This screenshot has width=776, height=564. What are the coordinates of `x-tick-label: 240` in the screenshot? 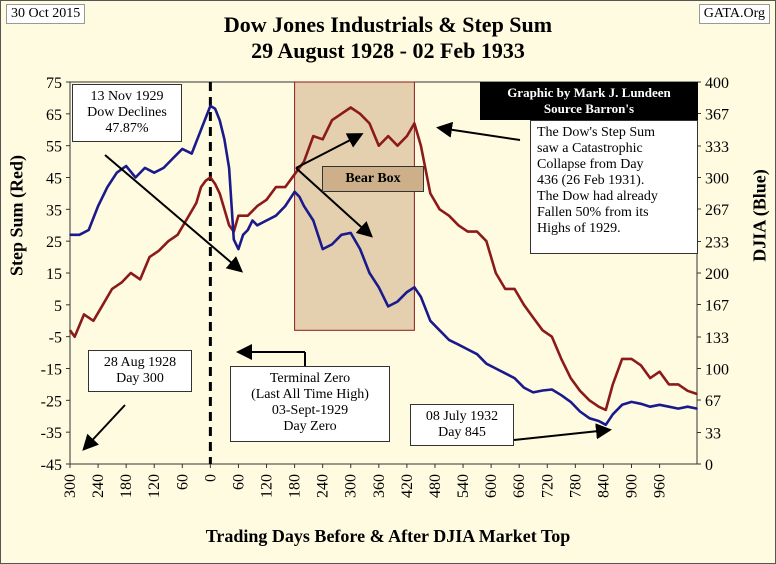 It's located at (323, 486).